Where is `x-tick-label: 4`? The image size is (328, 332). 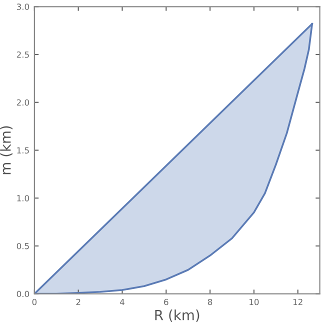
x-tick-label: 4 is located at coordinates (122, 302).